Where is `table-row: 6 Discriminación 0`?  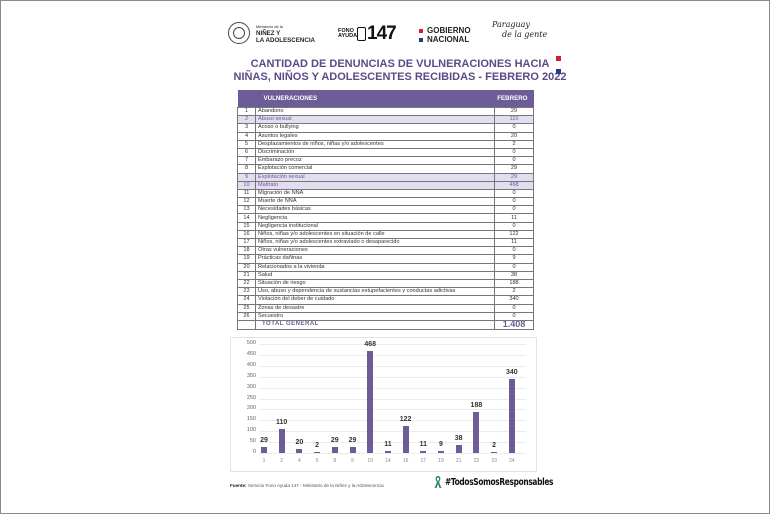
table-row: 6 Discriminación 0 is located at coordinates (385, 152).